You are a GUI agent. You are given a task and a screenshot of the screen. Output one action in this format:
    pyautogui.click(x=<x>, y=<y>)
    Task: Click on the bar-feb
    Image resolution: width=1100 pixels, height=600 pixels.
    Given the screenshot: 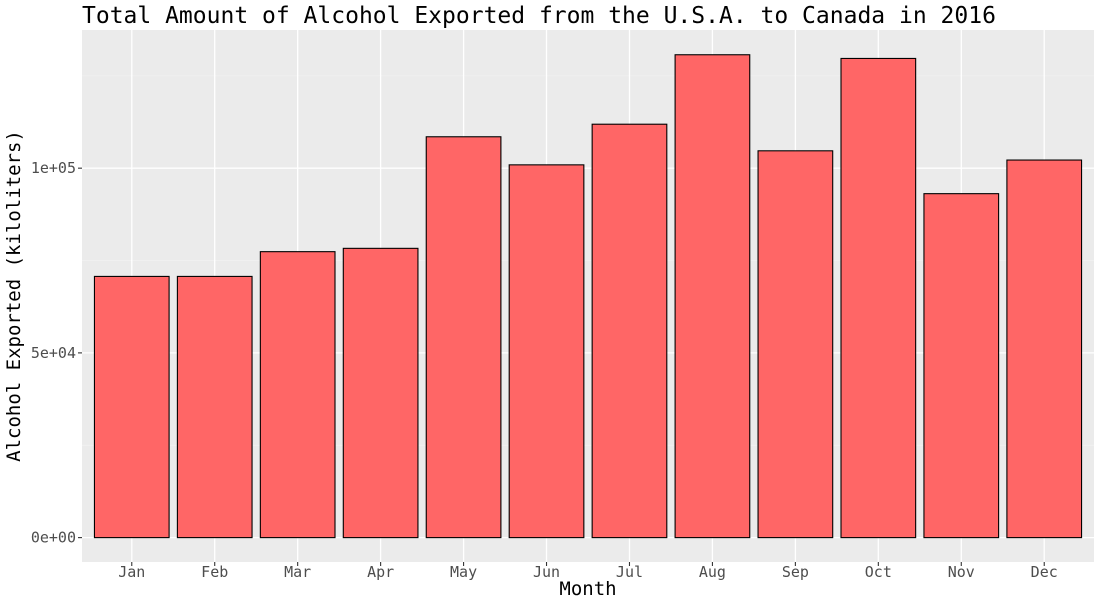 What is the action you would take?
    pyautogui.click(x=214, y=407)
    